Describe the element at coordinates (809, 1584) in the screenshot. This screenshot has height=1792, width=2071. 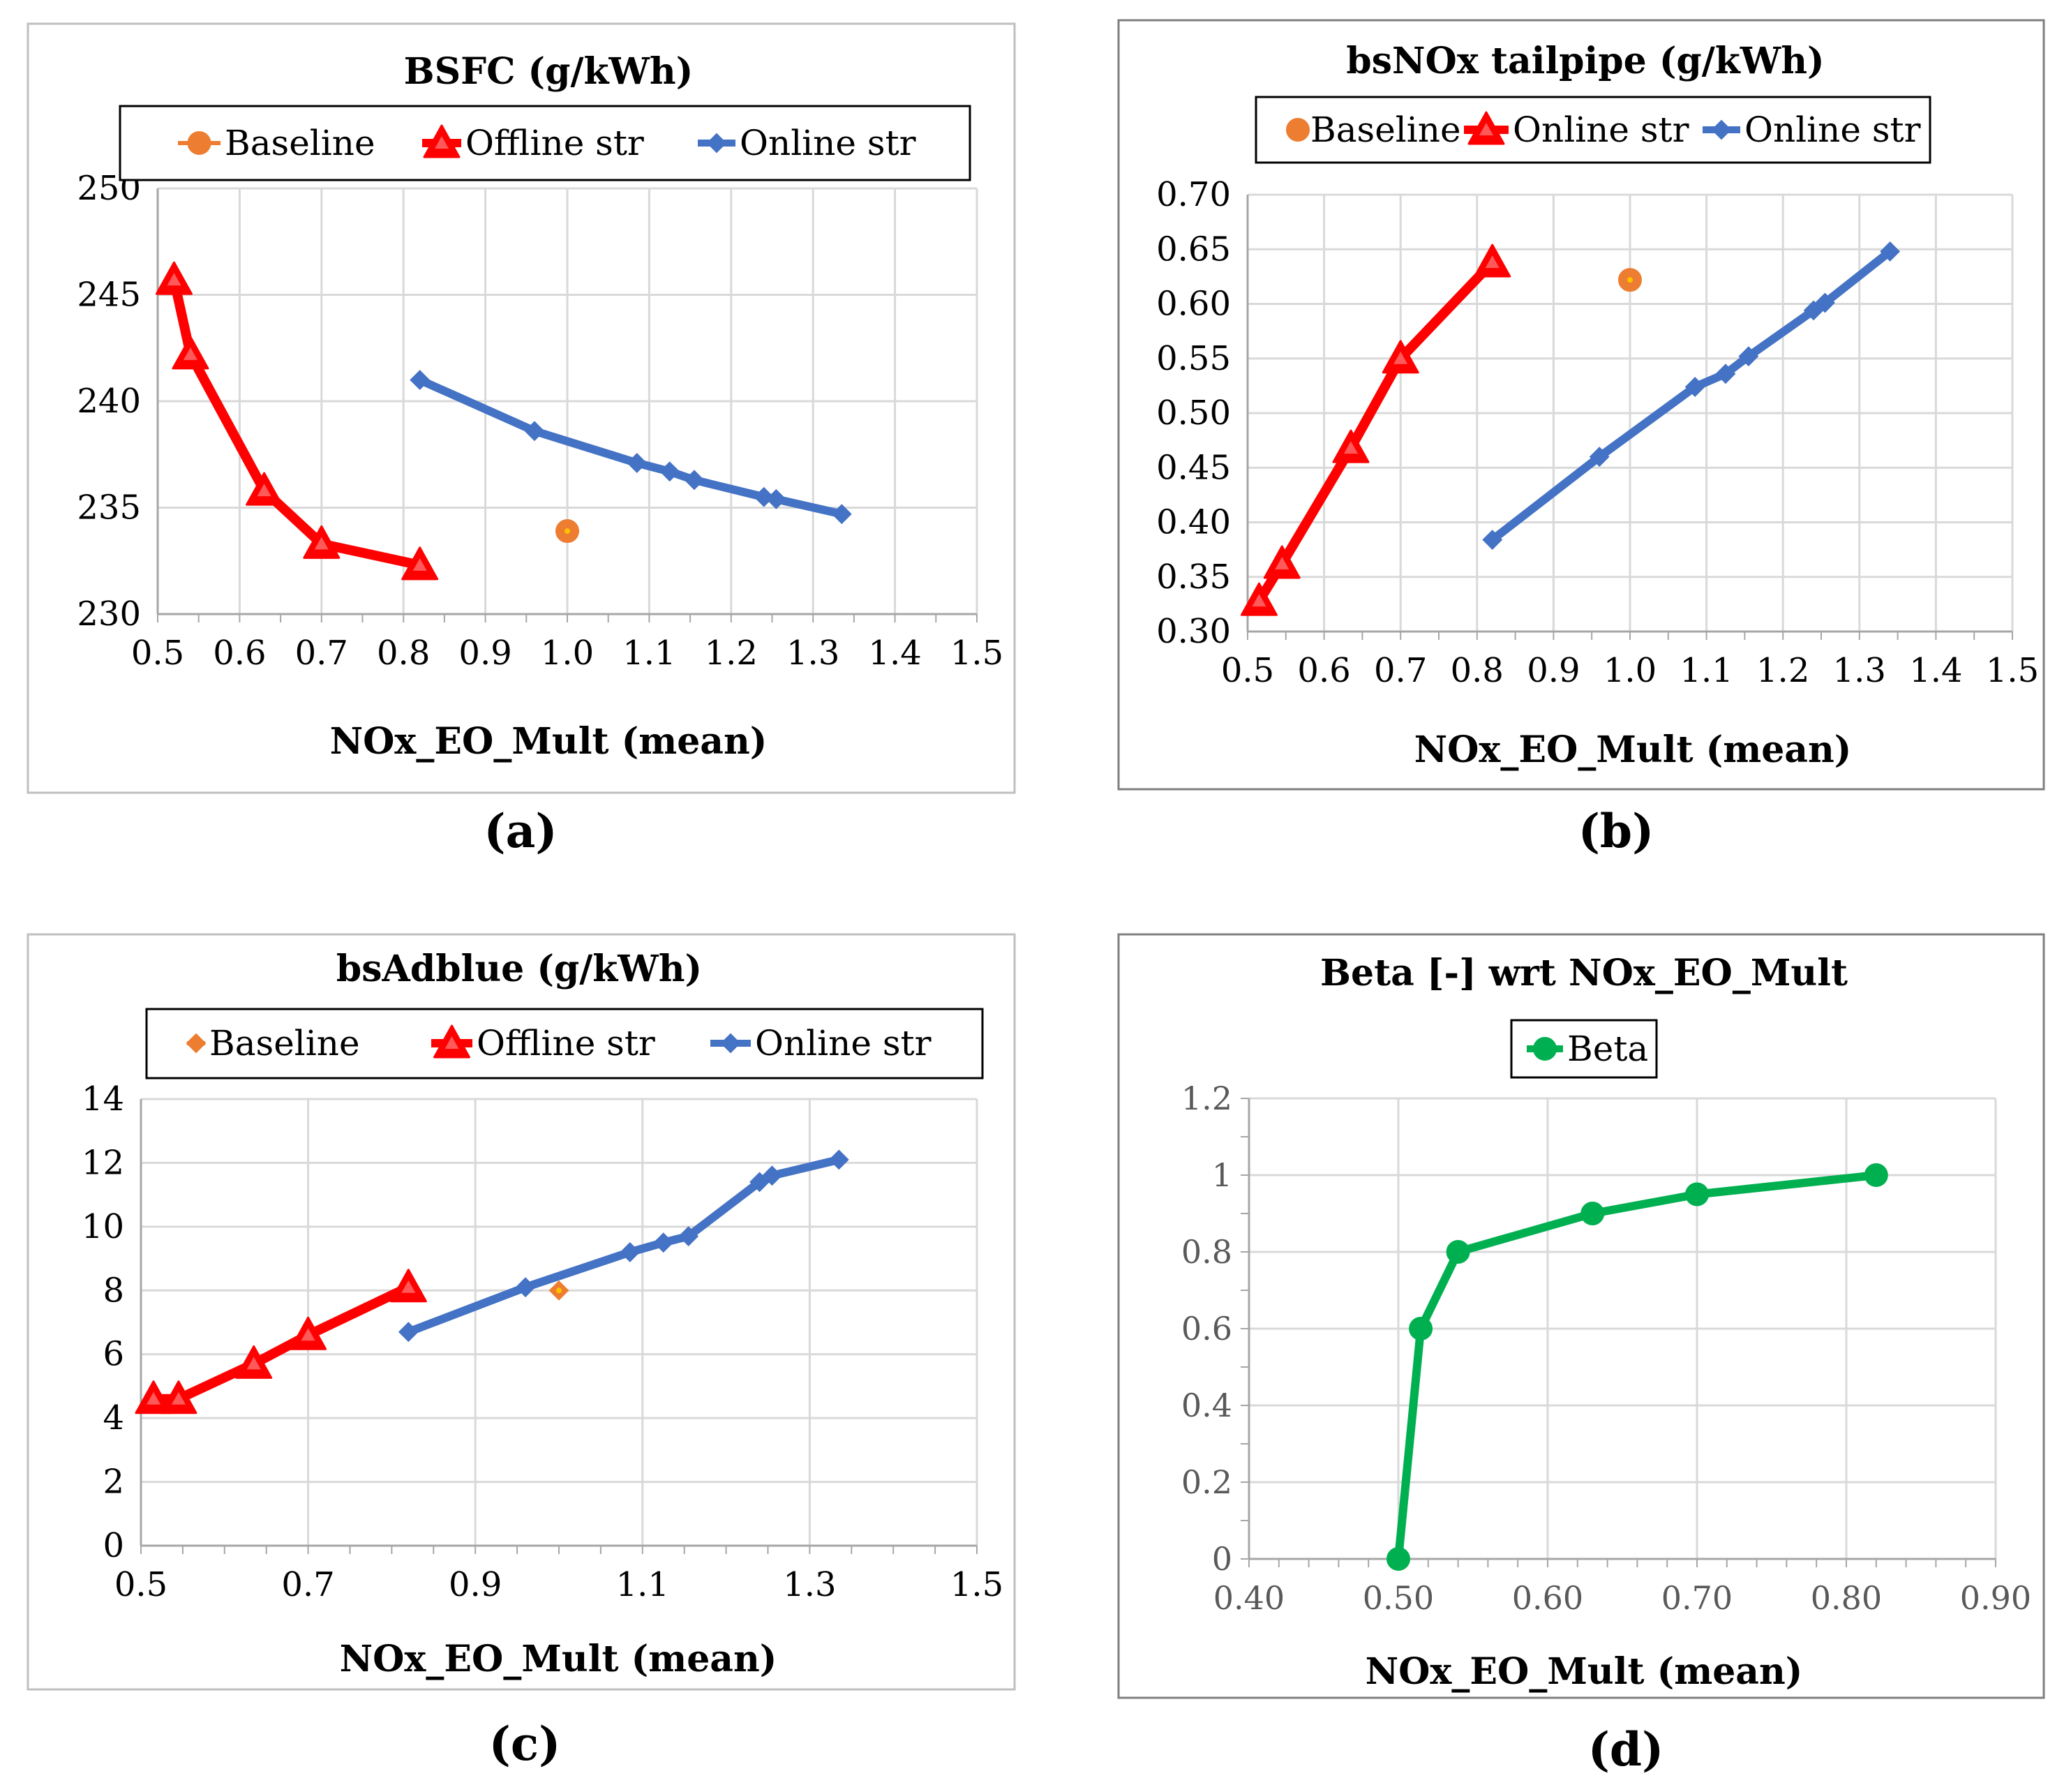
I see `chart-2-x-tick-label: 1.3` at that location.